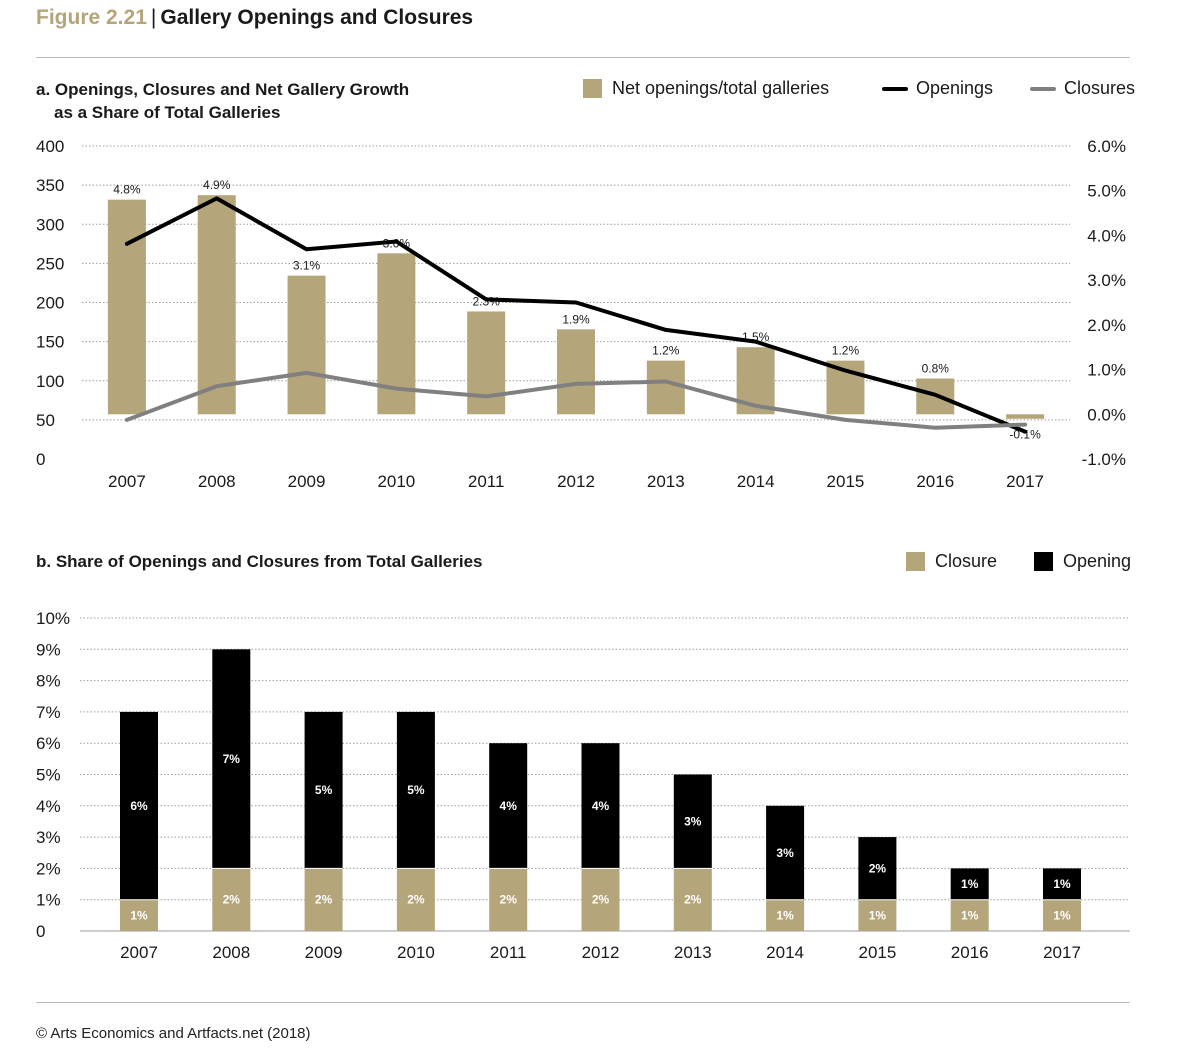 This screenshot has width=1200, height=1061. What do you see at coordinates (1106, 280) in the screenshot?
I see `chart-a-right-tick-label: 3.0%` at bounding box center [1106, 280].